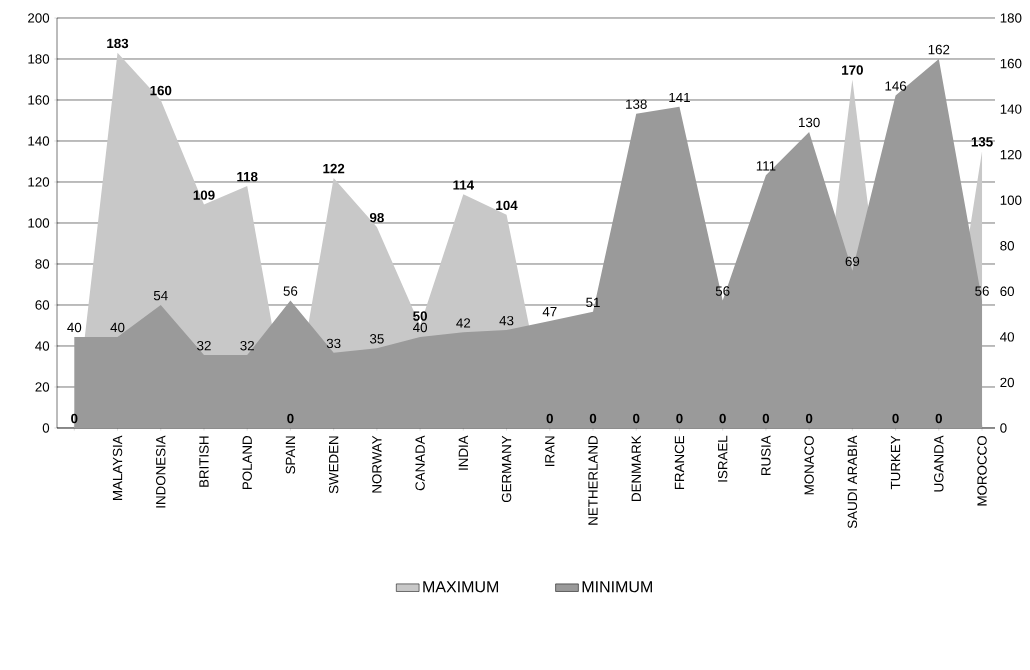 The image size is (1030, 670). I want to click on legend-label: MAXIMUM, so click(461, 587).